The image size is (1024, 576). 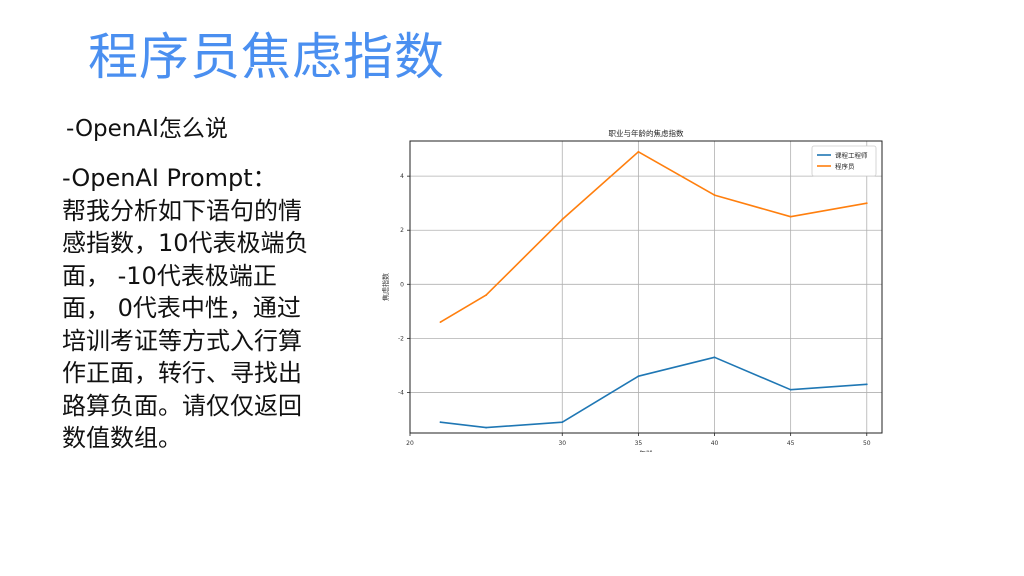 What do you see at coordinates (845, 166) in the screenshot?
I see `legend-label: 程序员` at bounding box center [845, 166].